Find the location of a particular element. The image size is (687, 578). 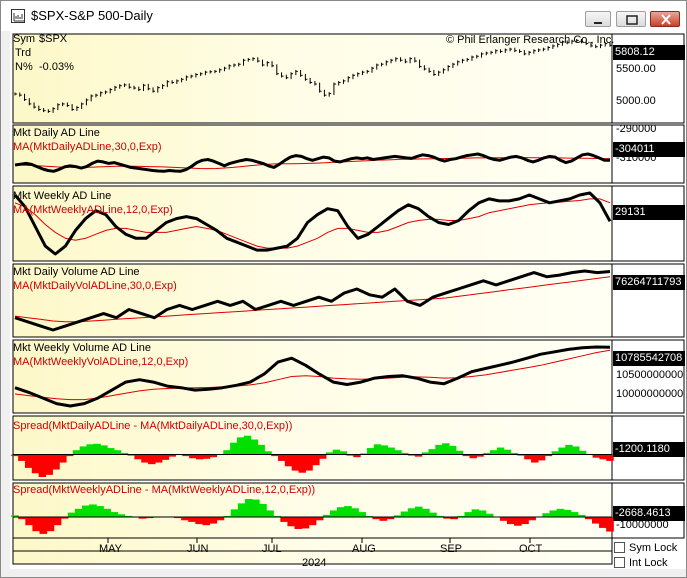

window-title: $SPX-S&P 500-Daily is located at coordinates (92, 15).